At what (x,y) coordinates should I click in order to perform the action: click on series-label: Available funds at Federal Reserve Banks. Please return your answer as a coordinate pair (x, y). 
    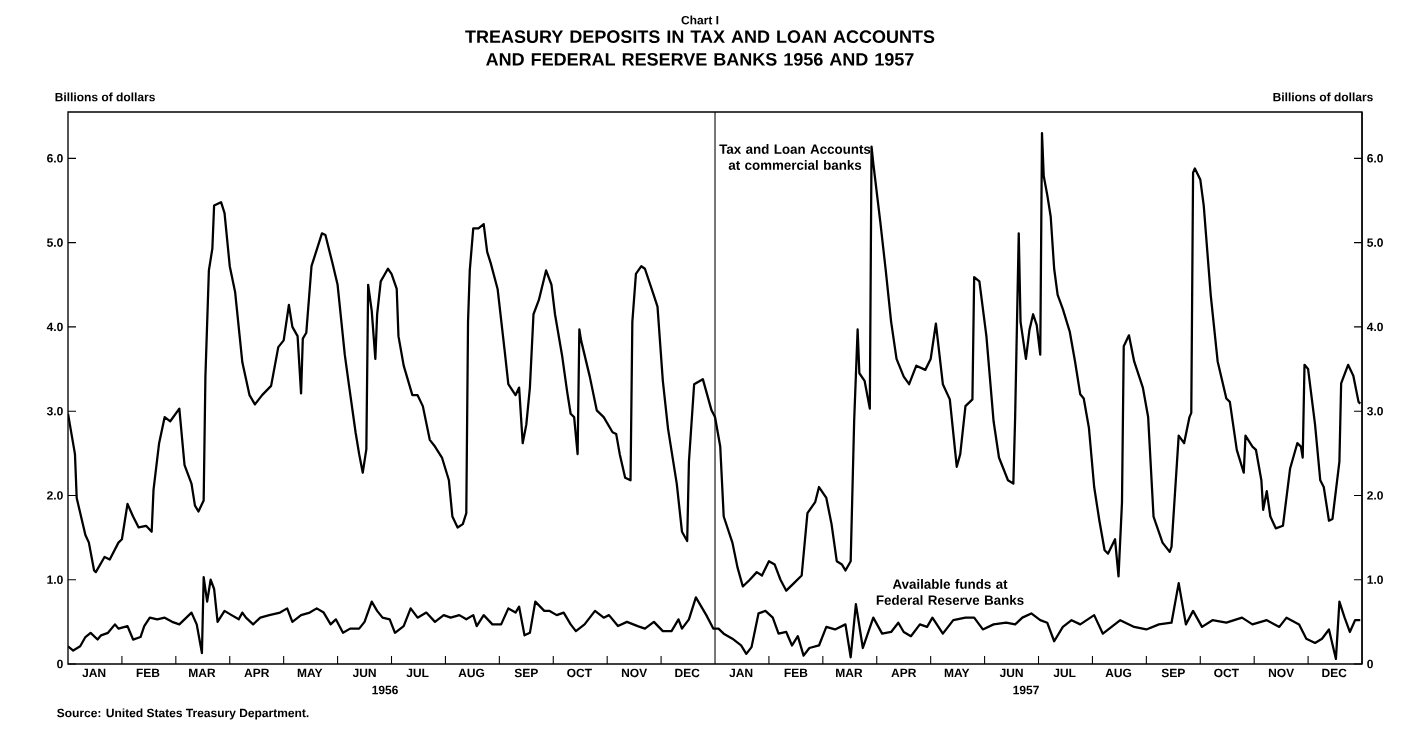
    Looking at the image, I should click on (950, 592).